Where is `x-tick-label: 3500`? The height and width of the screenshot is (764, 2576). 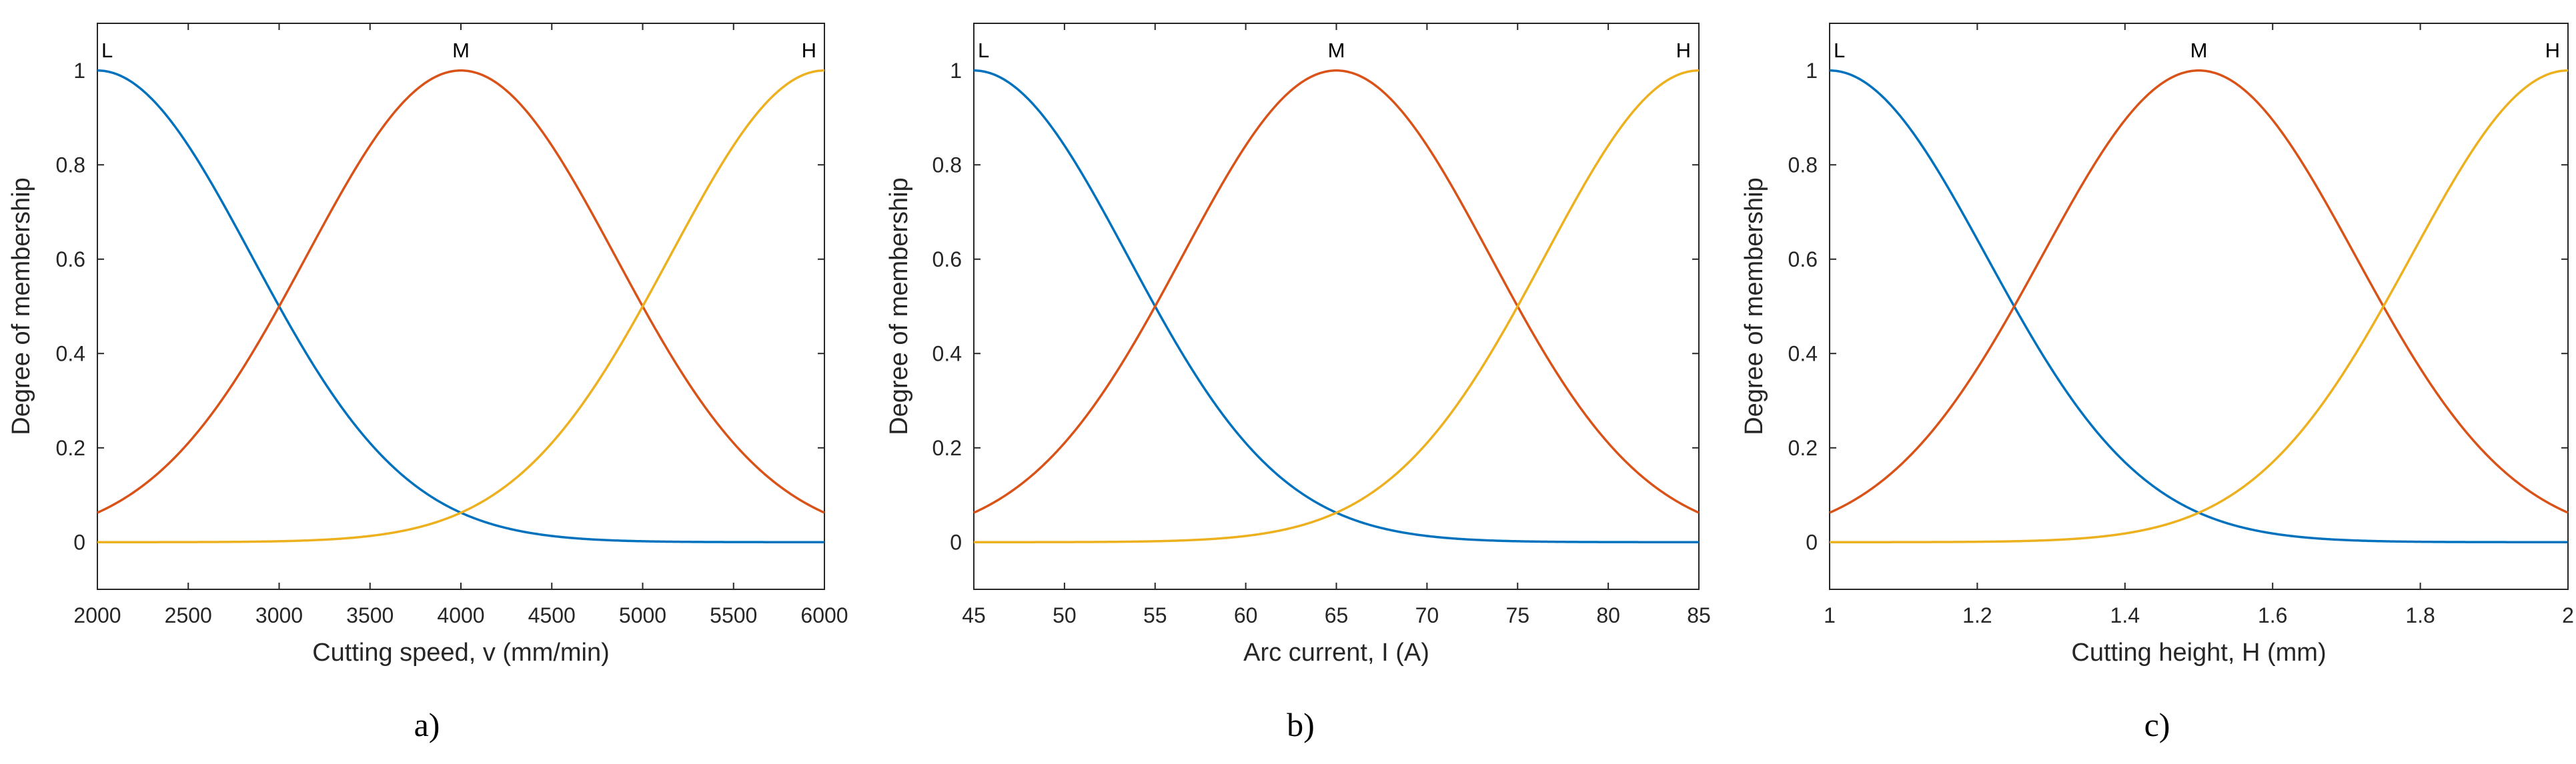 x-tick-label: 3500 is located at coordinates (370, 615).